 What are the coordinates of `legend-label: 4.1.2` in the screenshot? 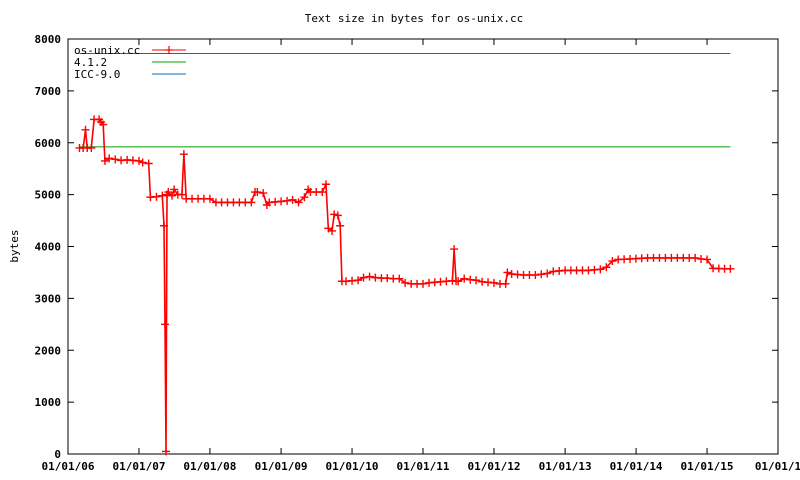 It's located at (90, 62).